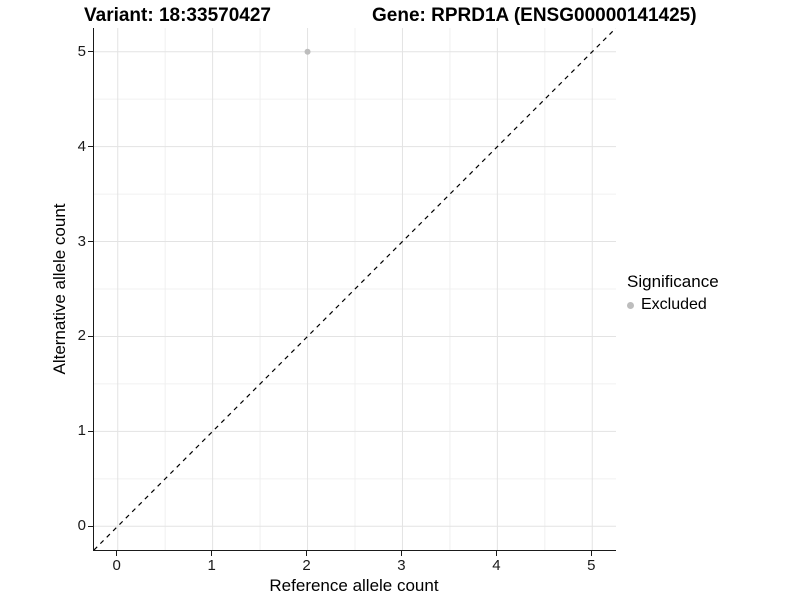  Describe the element at coordinates (81, 241) in the screenshot. I see `y-tick-label: 3` at that location.